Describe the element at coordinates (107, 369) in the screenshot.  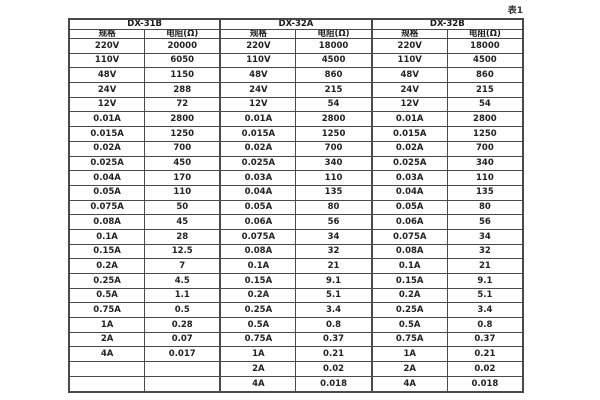
I see `spec-cell` at that location.